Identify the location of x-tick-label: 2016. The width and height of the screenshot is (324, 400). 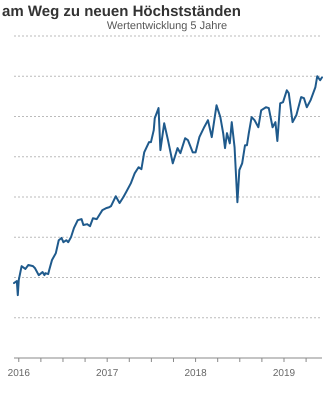
(19, 373).